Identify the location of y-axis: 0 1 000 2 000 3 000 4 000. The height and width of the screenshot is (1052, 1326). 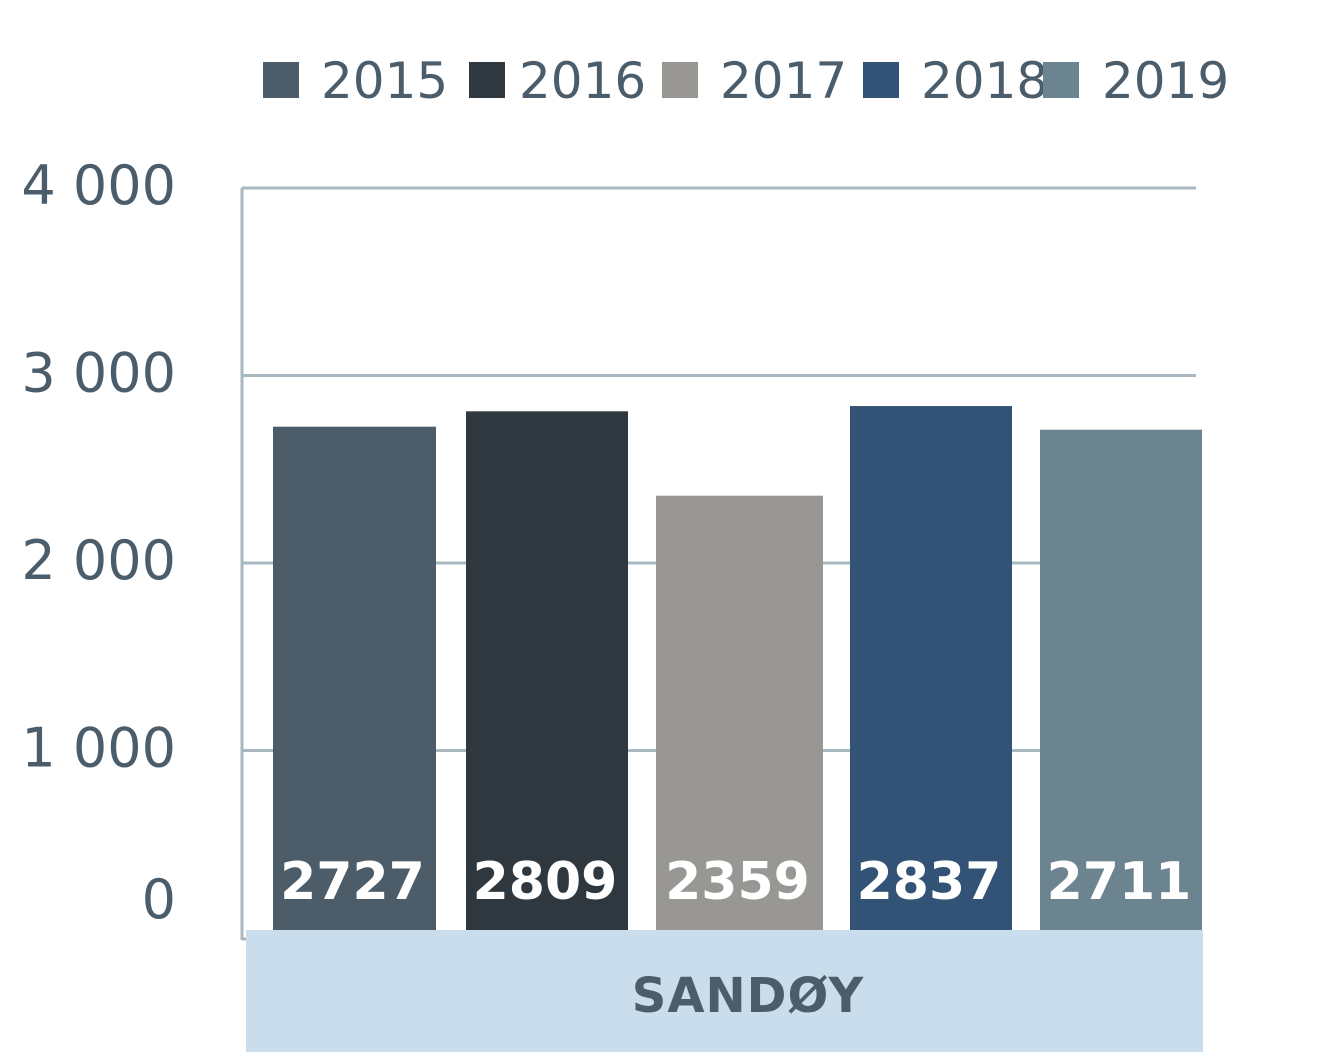
(135, 547).